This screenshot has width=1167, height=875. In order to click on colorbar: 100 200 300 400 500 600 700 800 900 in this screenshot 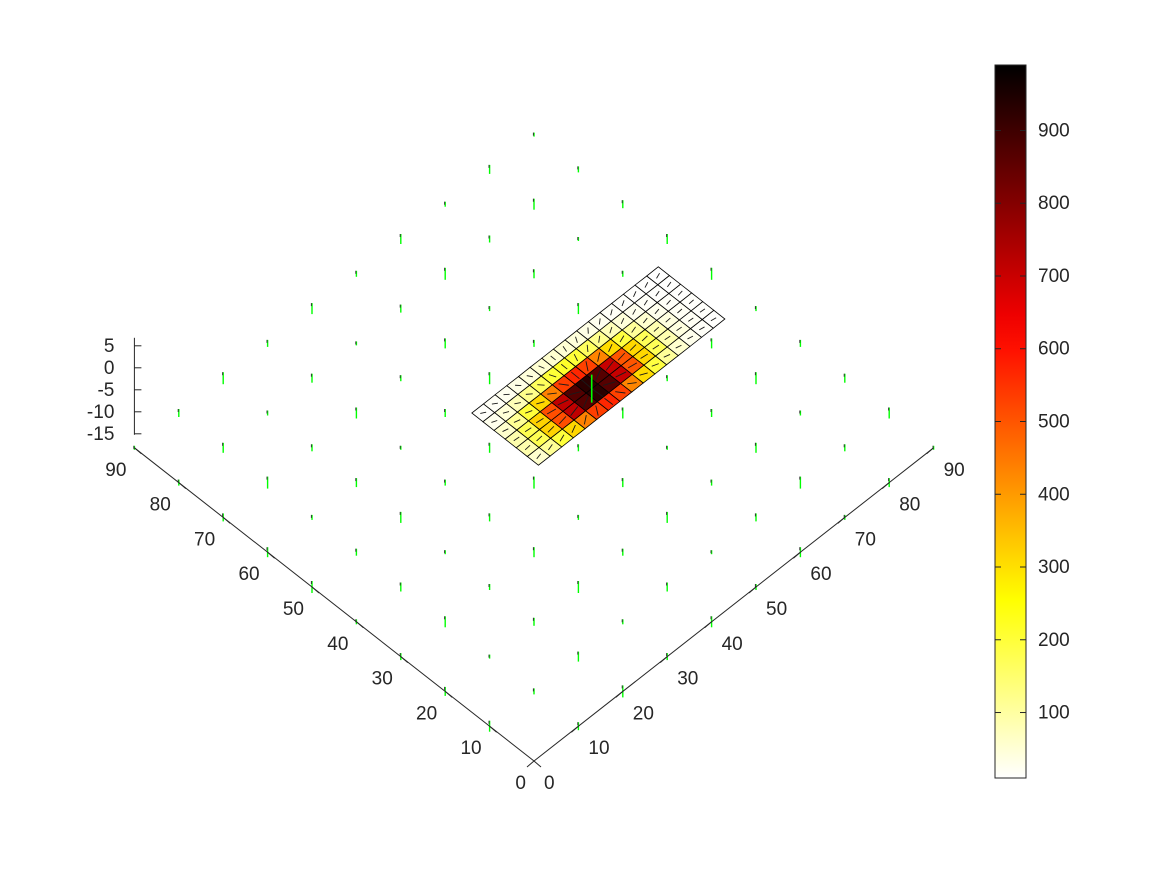, I will do `click(1032, 421)`.